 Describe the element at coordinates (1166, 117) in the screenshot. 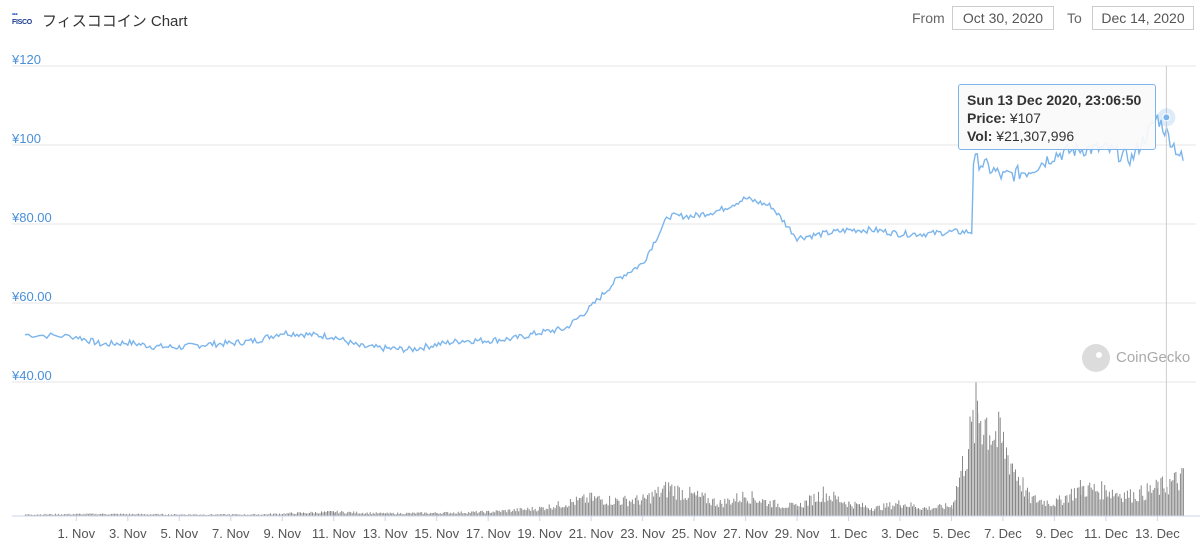

I see `hover-point` at that location.